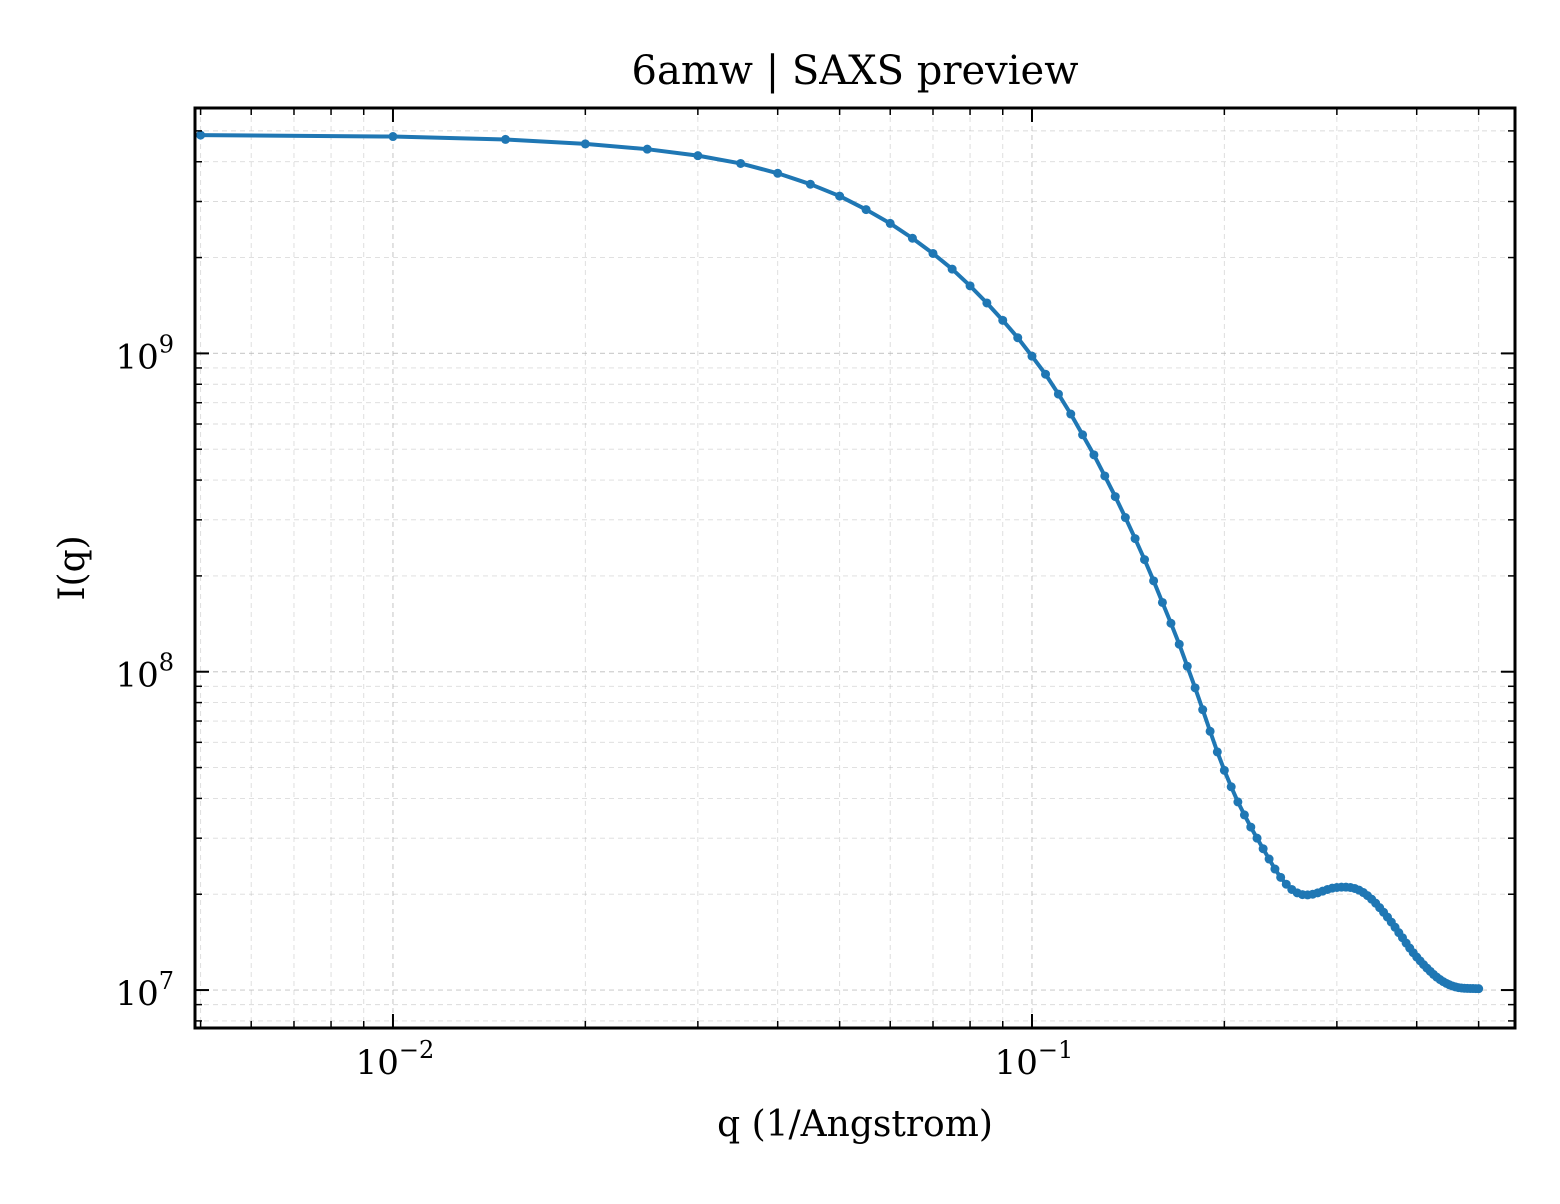  I want to click on x-axis-label: q (1/Angstrom), so click(855, 1124).